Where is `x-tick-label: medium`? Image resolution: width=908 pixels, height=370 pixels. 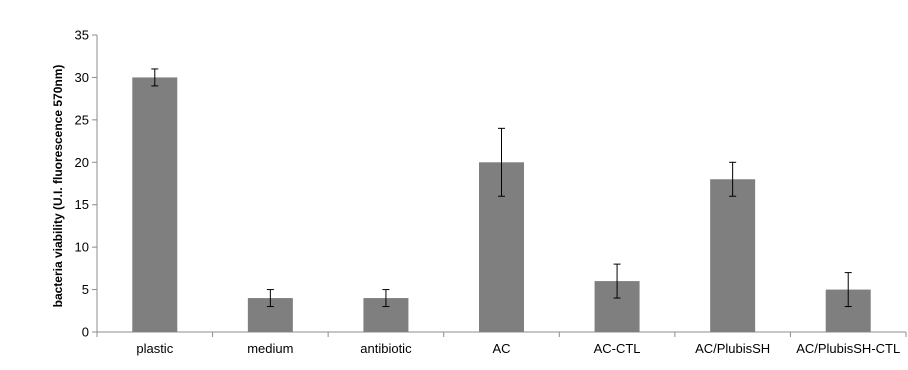 x-tick-label: medium is located at coordinates (270, 348).